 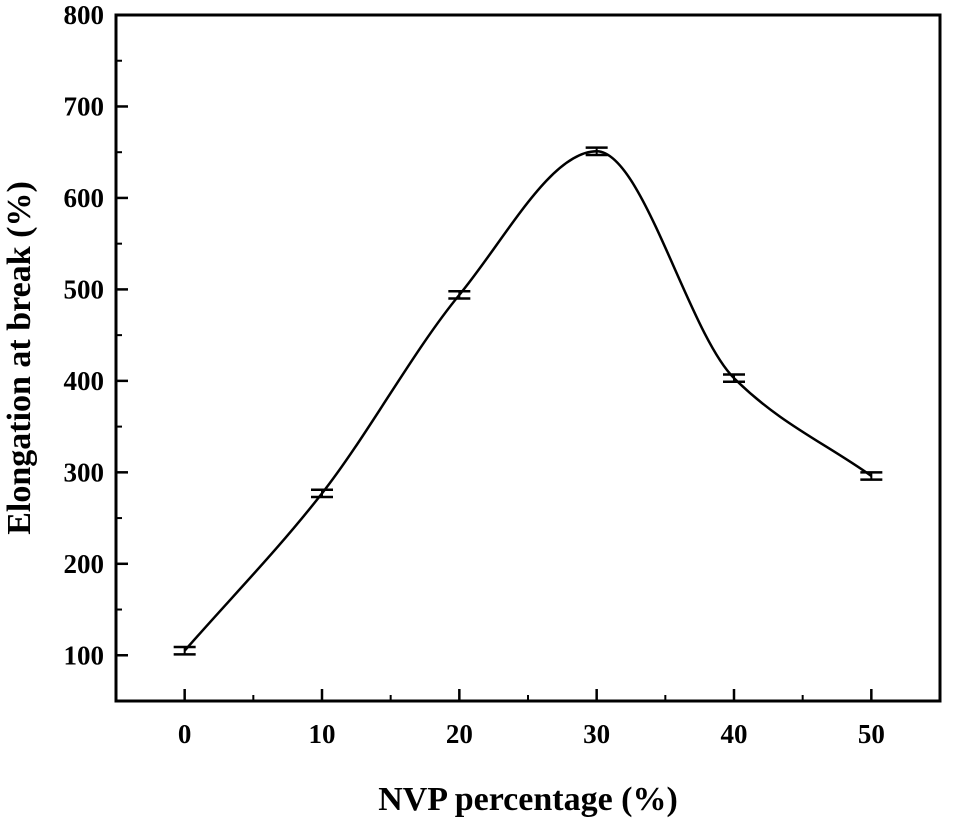 I want to click on y-tick-label: 800, so click(x=84, y=15).